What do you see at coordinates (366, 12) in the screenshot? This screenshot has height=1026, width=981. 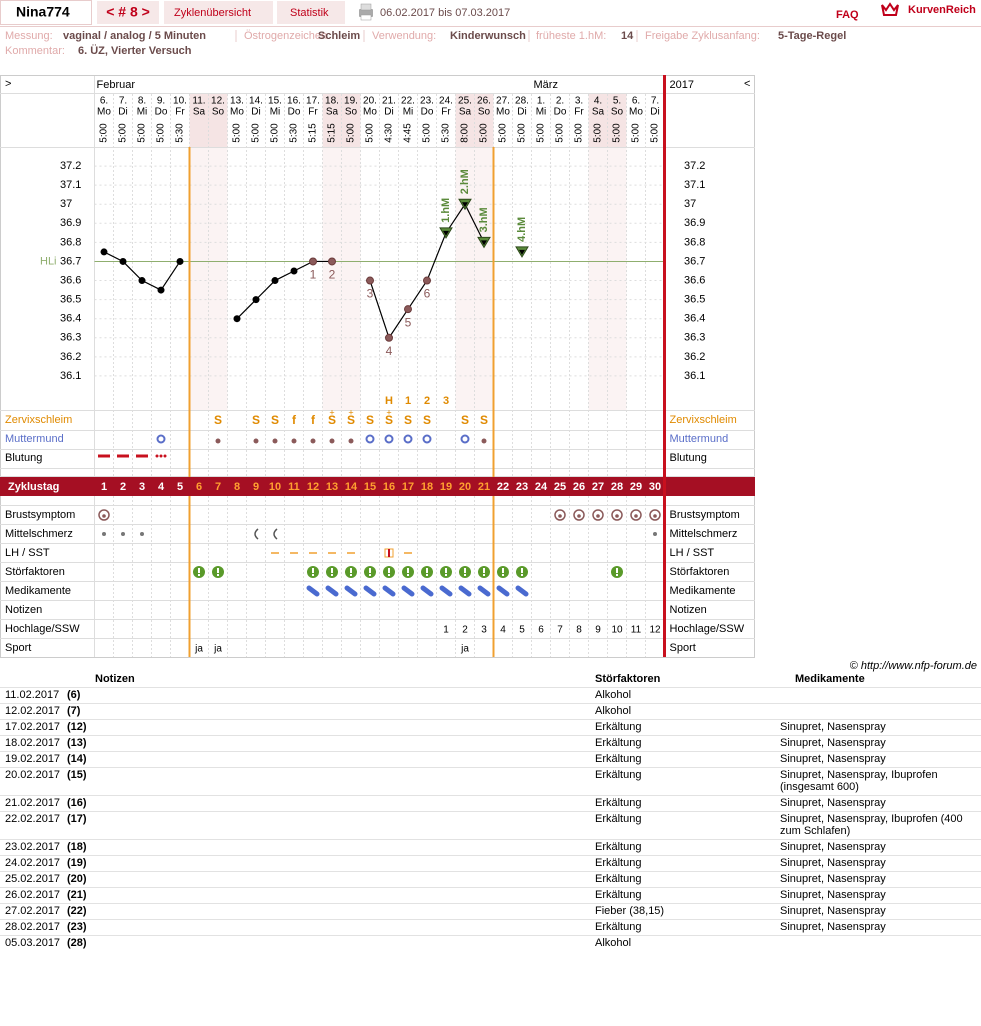 I see `print-icon` at bounding box center [366, 12].